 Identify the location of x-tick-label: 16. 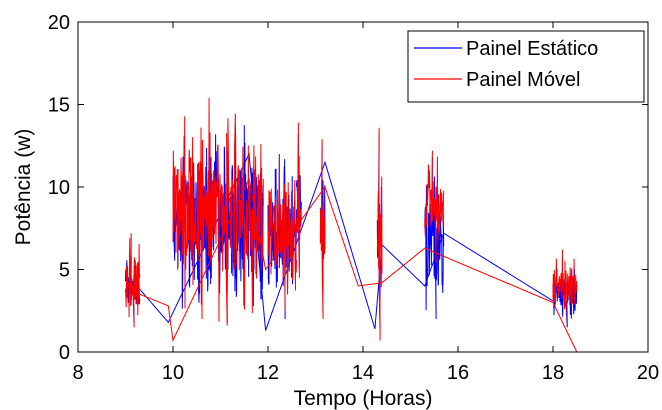
(458, 373).